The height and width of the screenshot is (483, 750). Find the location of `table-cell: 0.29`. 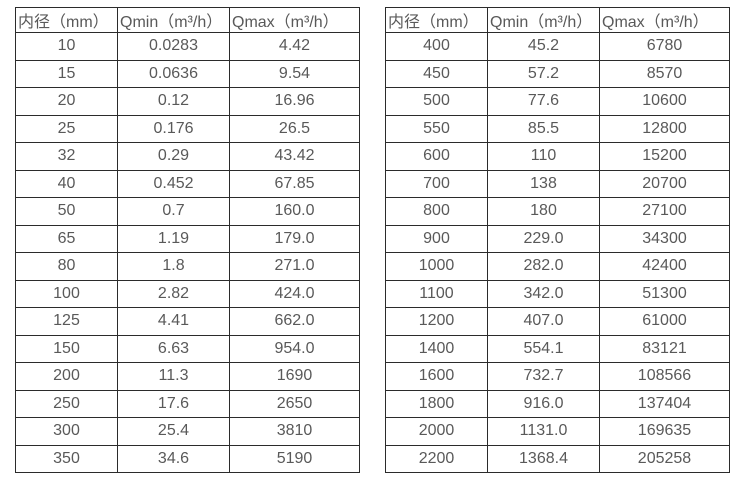

table-cell: 0.29 is located at coordinates (173, 156).